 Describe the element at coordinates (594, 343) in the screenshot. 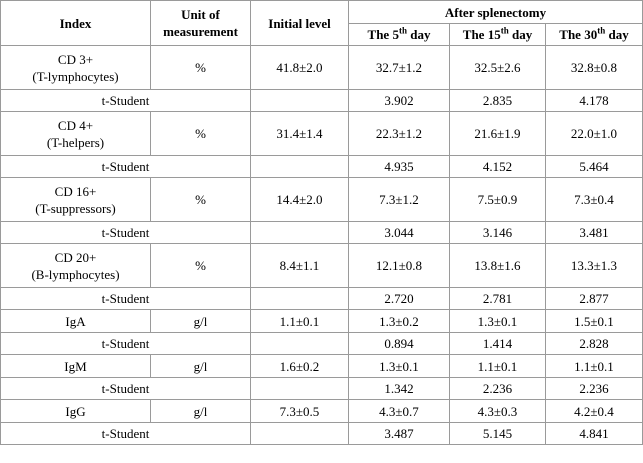

I see `t-value-cell: 2.828` at that location.